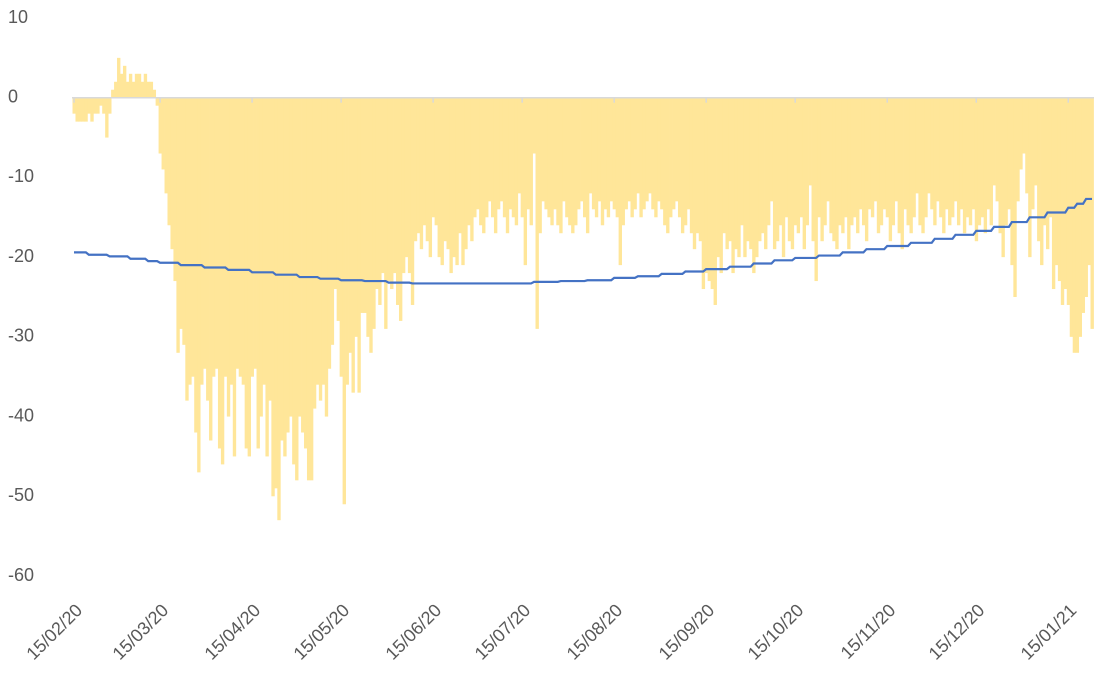 Image resolution: width=1094 pixels, height=682 pixels. What do you see at coordinates (21, 495) in the screenshot?
I see `y-tick-label: -50` at bounding box center [21, 495].